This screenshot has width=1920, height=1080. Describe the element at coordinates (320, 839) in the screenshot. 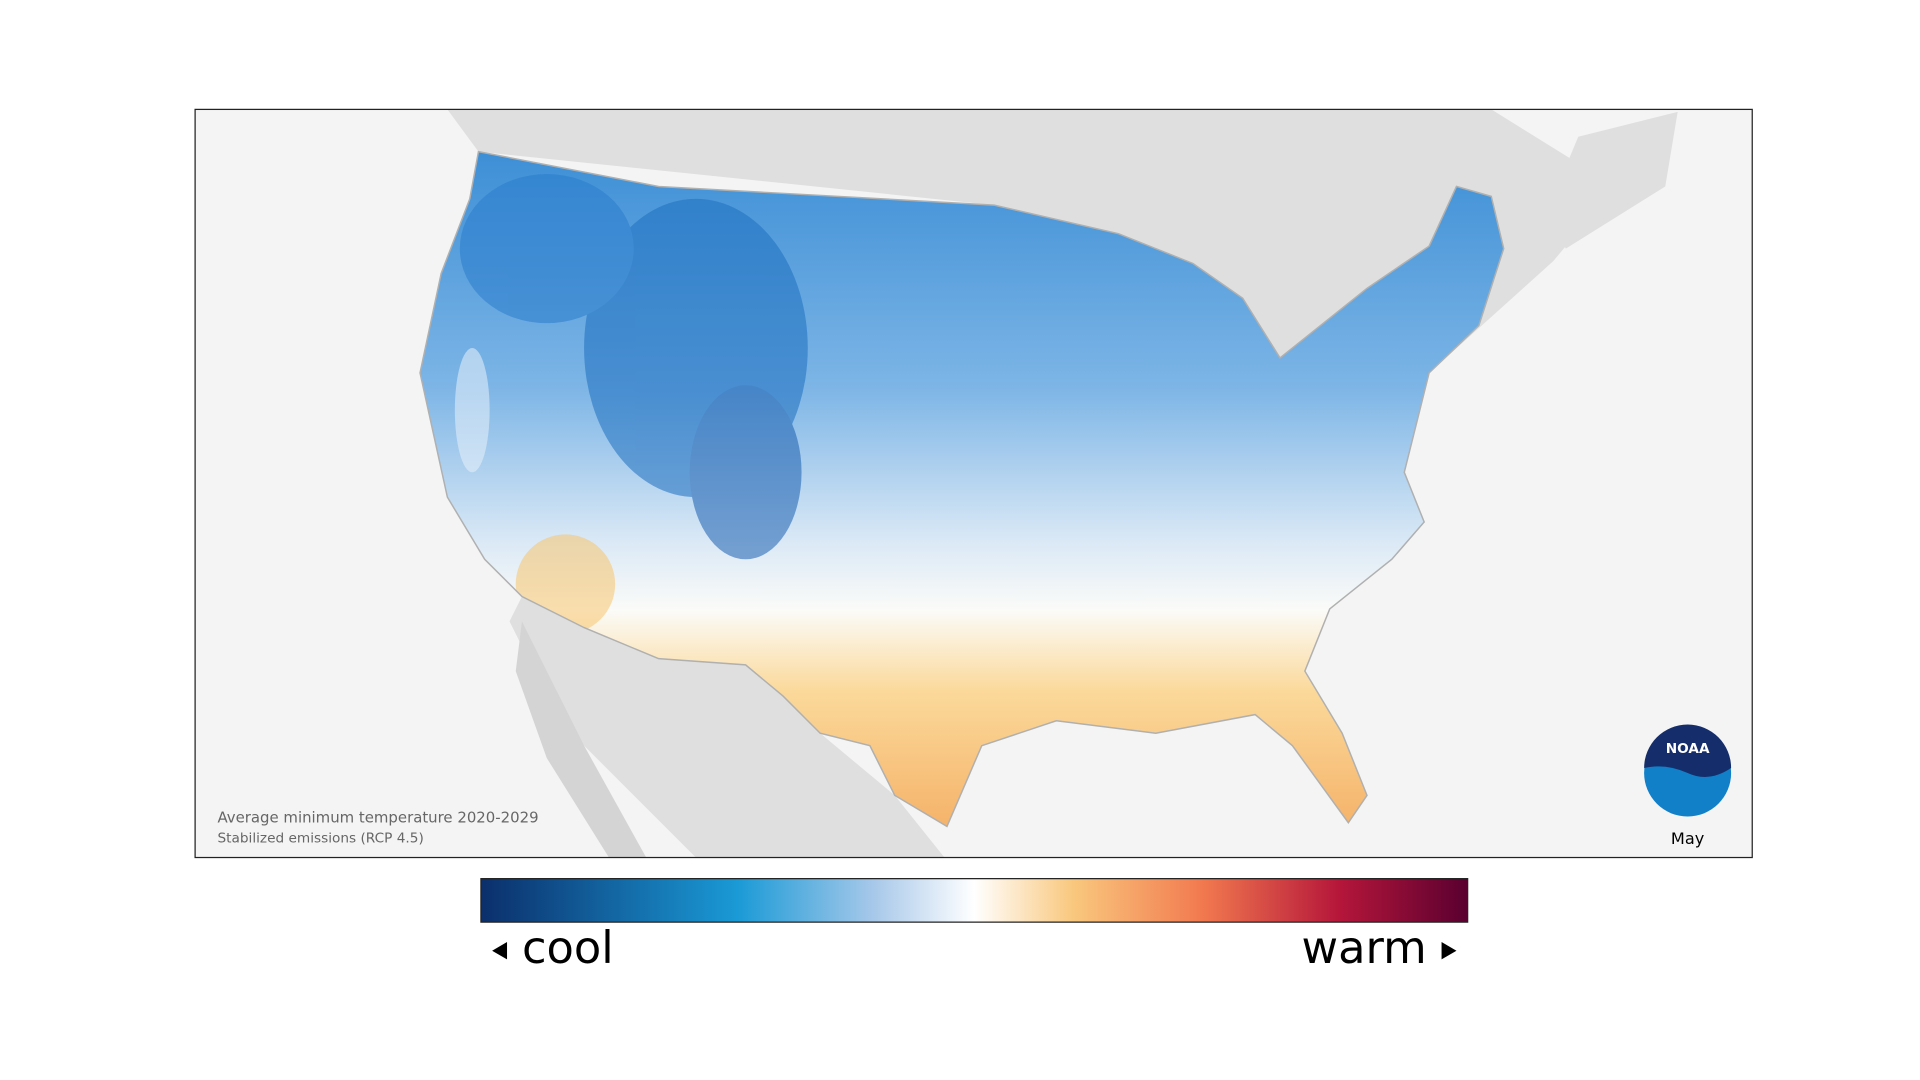

I see `caption: Stabilized emissions (RCP 4.5)` at that location.